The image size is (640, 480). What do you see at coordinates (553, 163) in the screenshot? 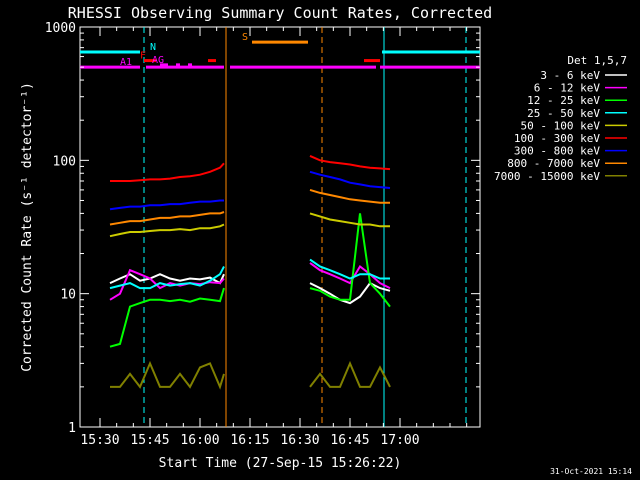
I see `legend-label: 800 - 7000 keV` at bounding box center [553, 163].